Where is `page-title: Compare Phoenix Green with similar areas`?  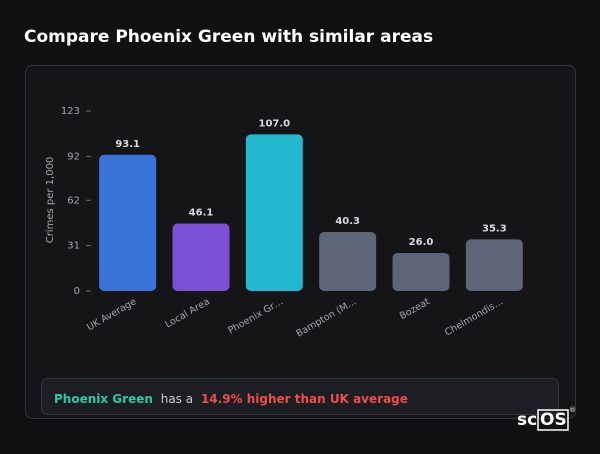 page-title: Compare Phoenix Green with similar areas is located at coordinates (228, 37).